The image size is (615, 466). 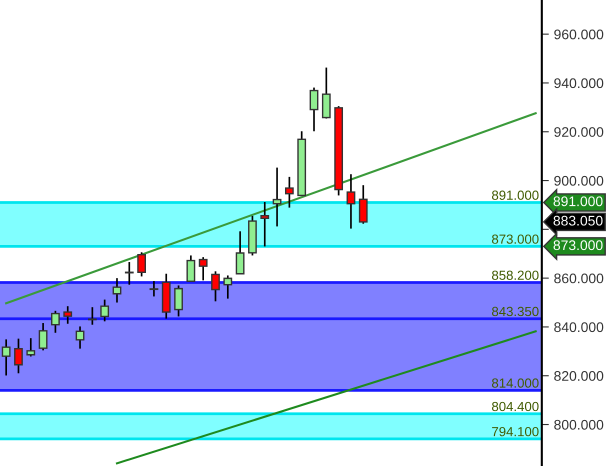 What do you see at coordinates (579, 34) in the screenshot?
I see `y-tick-label: 960.000` at bounding box center [579, 34].